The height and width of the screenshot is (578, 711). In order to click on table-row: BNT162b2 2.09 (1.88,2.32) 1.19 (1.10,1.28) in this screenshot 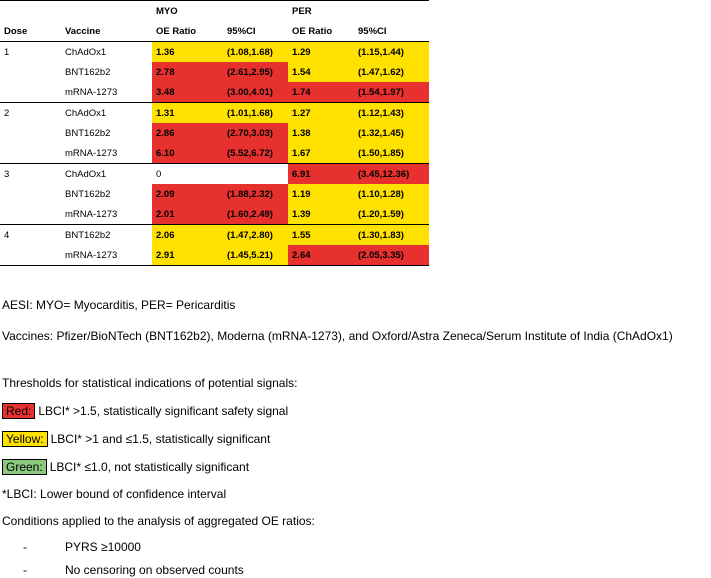, I will do `click(215, 194)`.